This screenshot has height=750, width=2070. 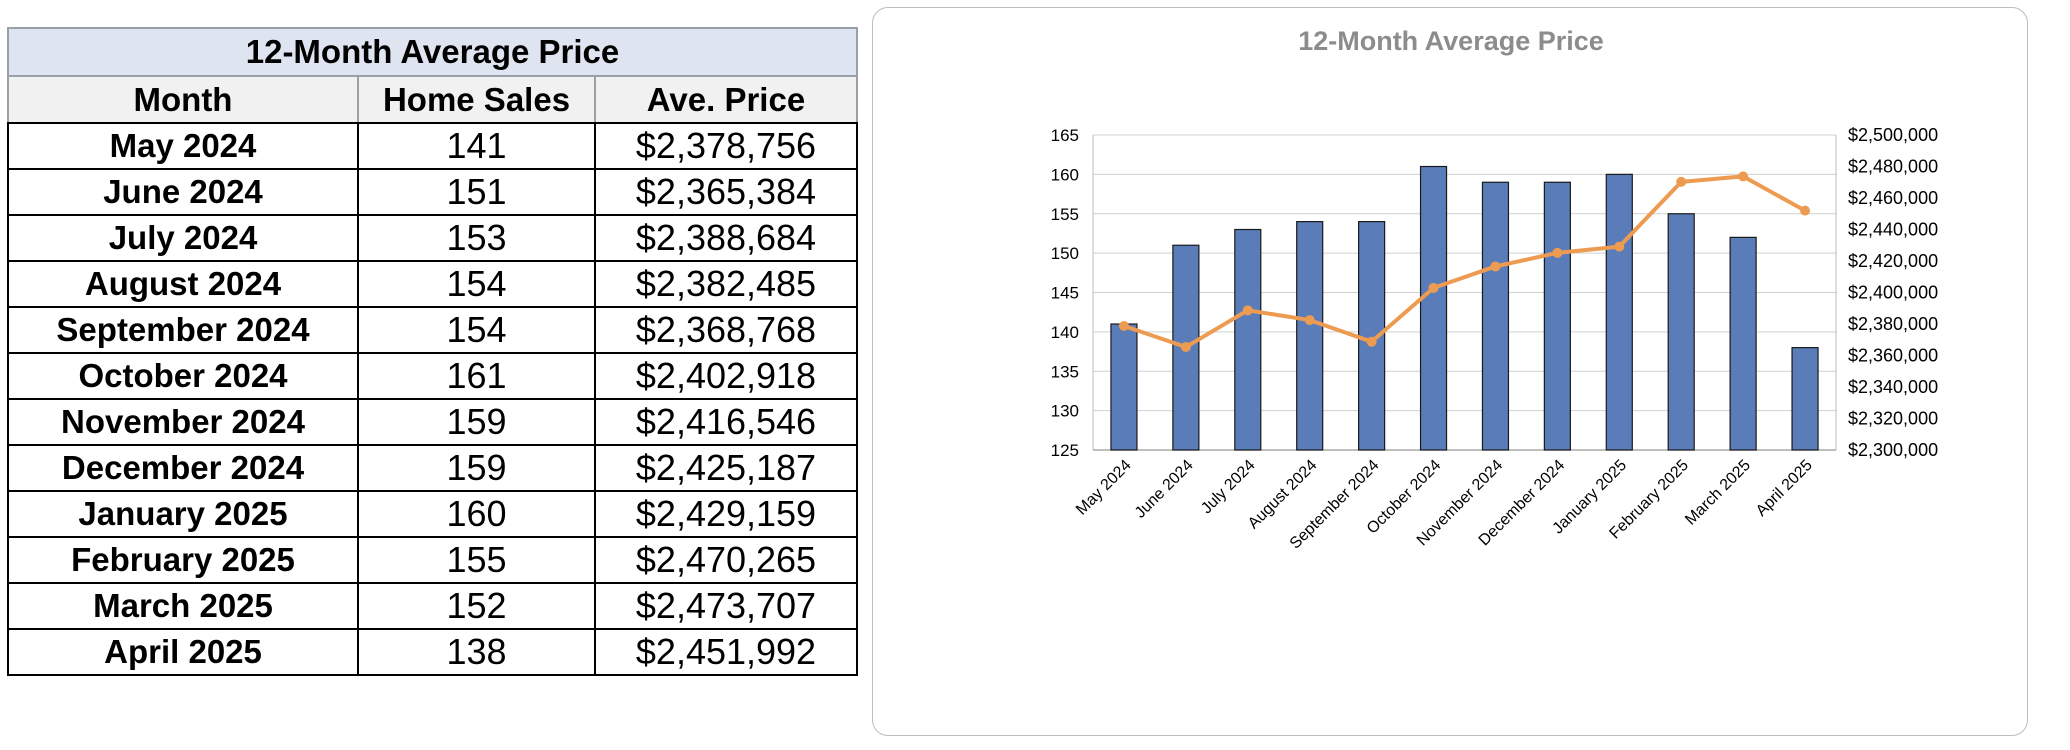 I want to click on sales-cell: 153, so click(x=476, y=238).